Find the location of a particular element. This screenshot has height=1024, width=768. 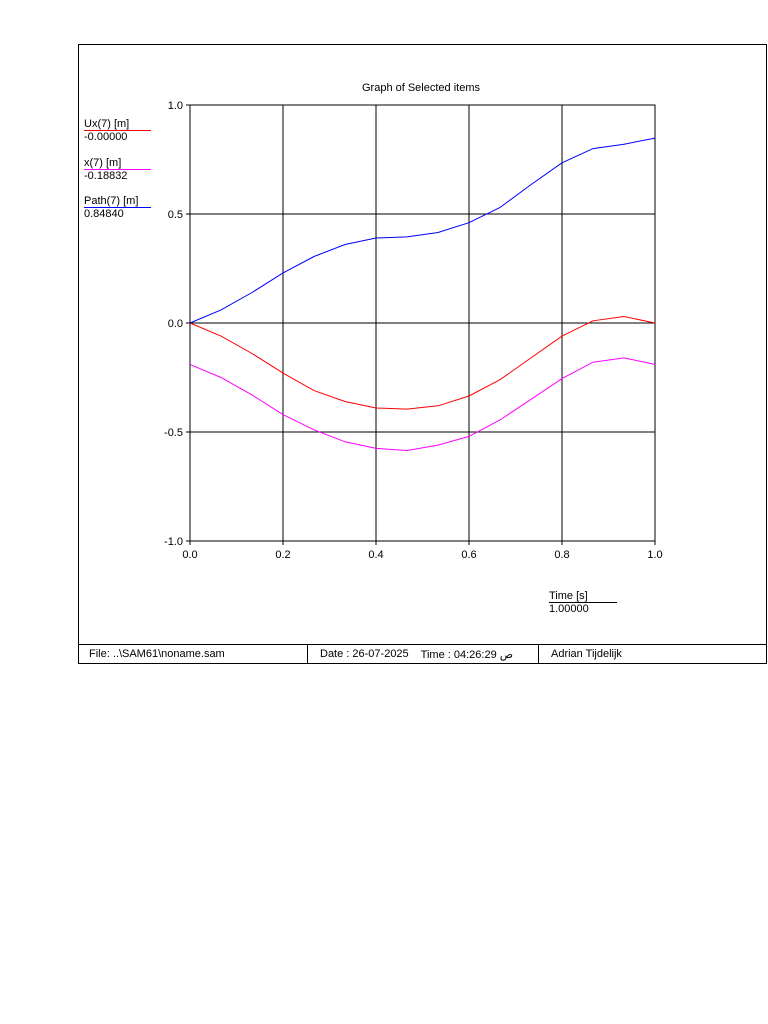

y-tick-label: 0.0 is located at coordinates (175, 324).